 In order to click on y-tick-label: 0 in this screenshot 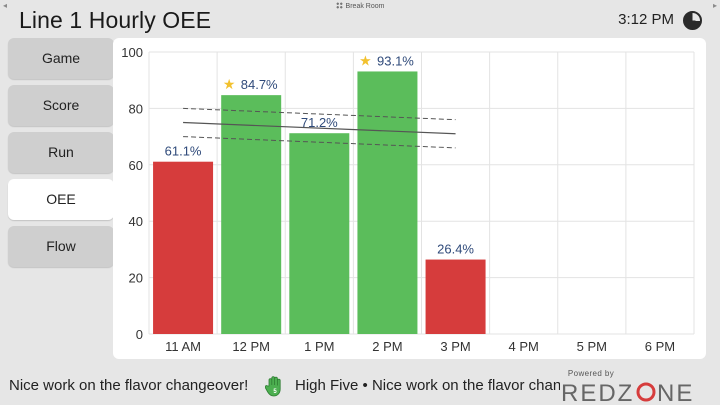, I will do `click(139, 334)`.